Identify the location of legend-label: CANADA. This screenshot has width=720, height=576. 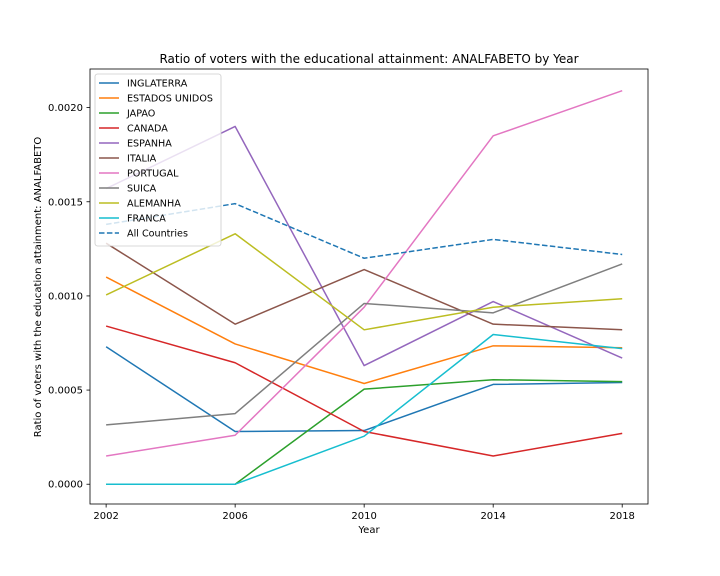
(147, 129).